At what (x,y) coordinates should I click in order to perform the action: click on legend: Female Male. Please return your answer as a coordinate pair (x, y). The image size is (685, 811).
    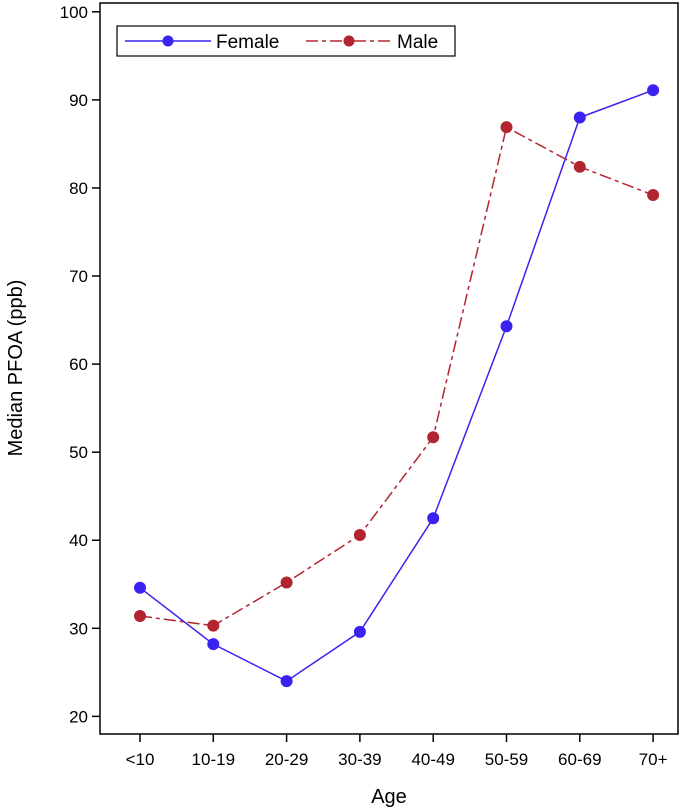
    Looking at the image, I should click on (286, 41).